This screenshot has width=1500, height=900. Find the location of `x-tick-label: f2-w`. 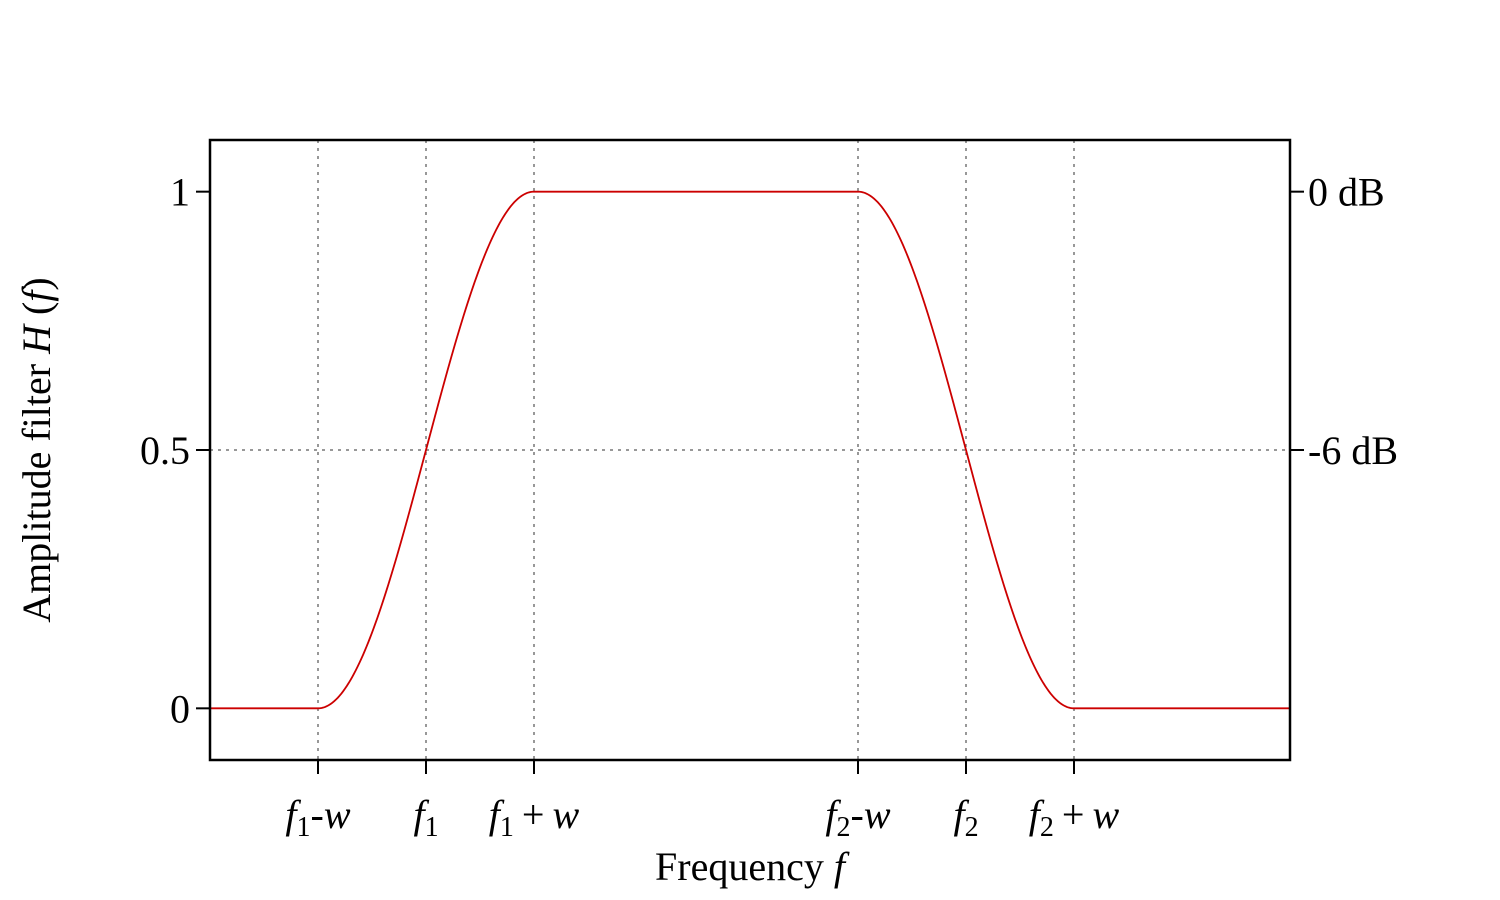

x-tick-label: f2-w is located at coordinates (857, 817).